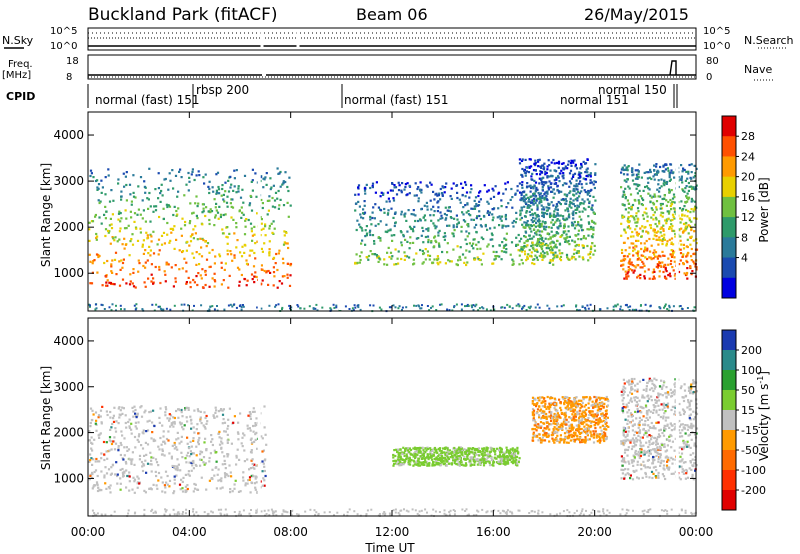 This screenshot has width=800, height=554. Describe the element at coordinates (716, 46) in the screenshot. I see `nsearch-tick-low: 10^0` at that location.